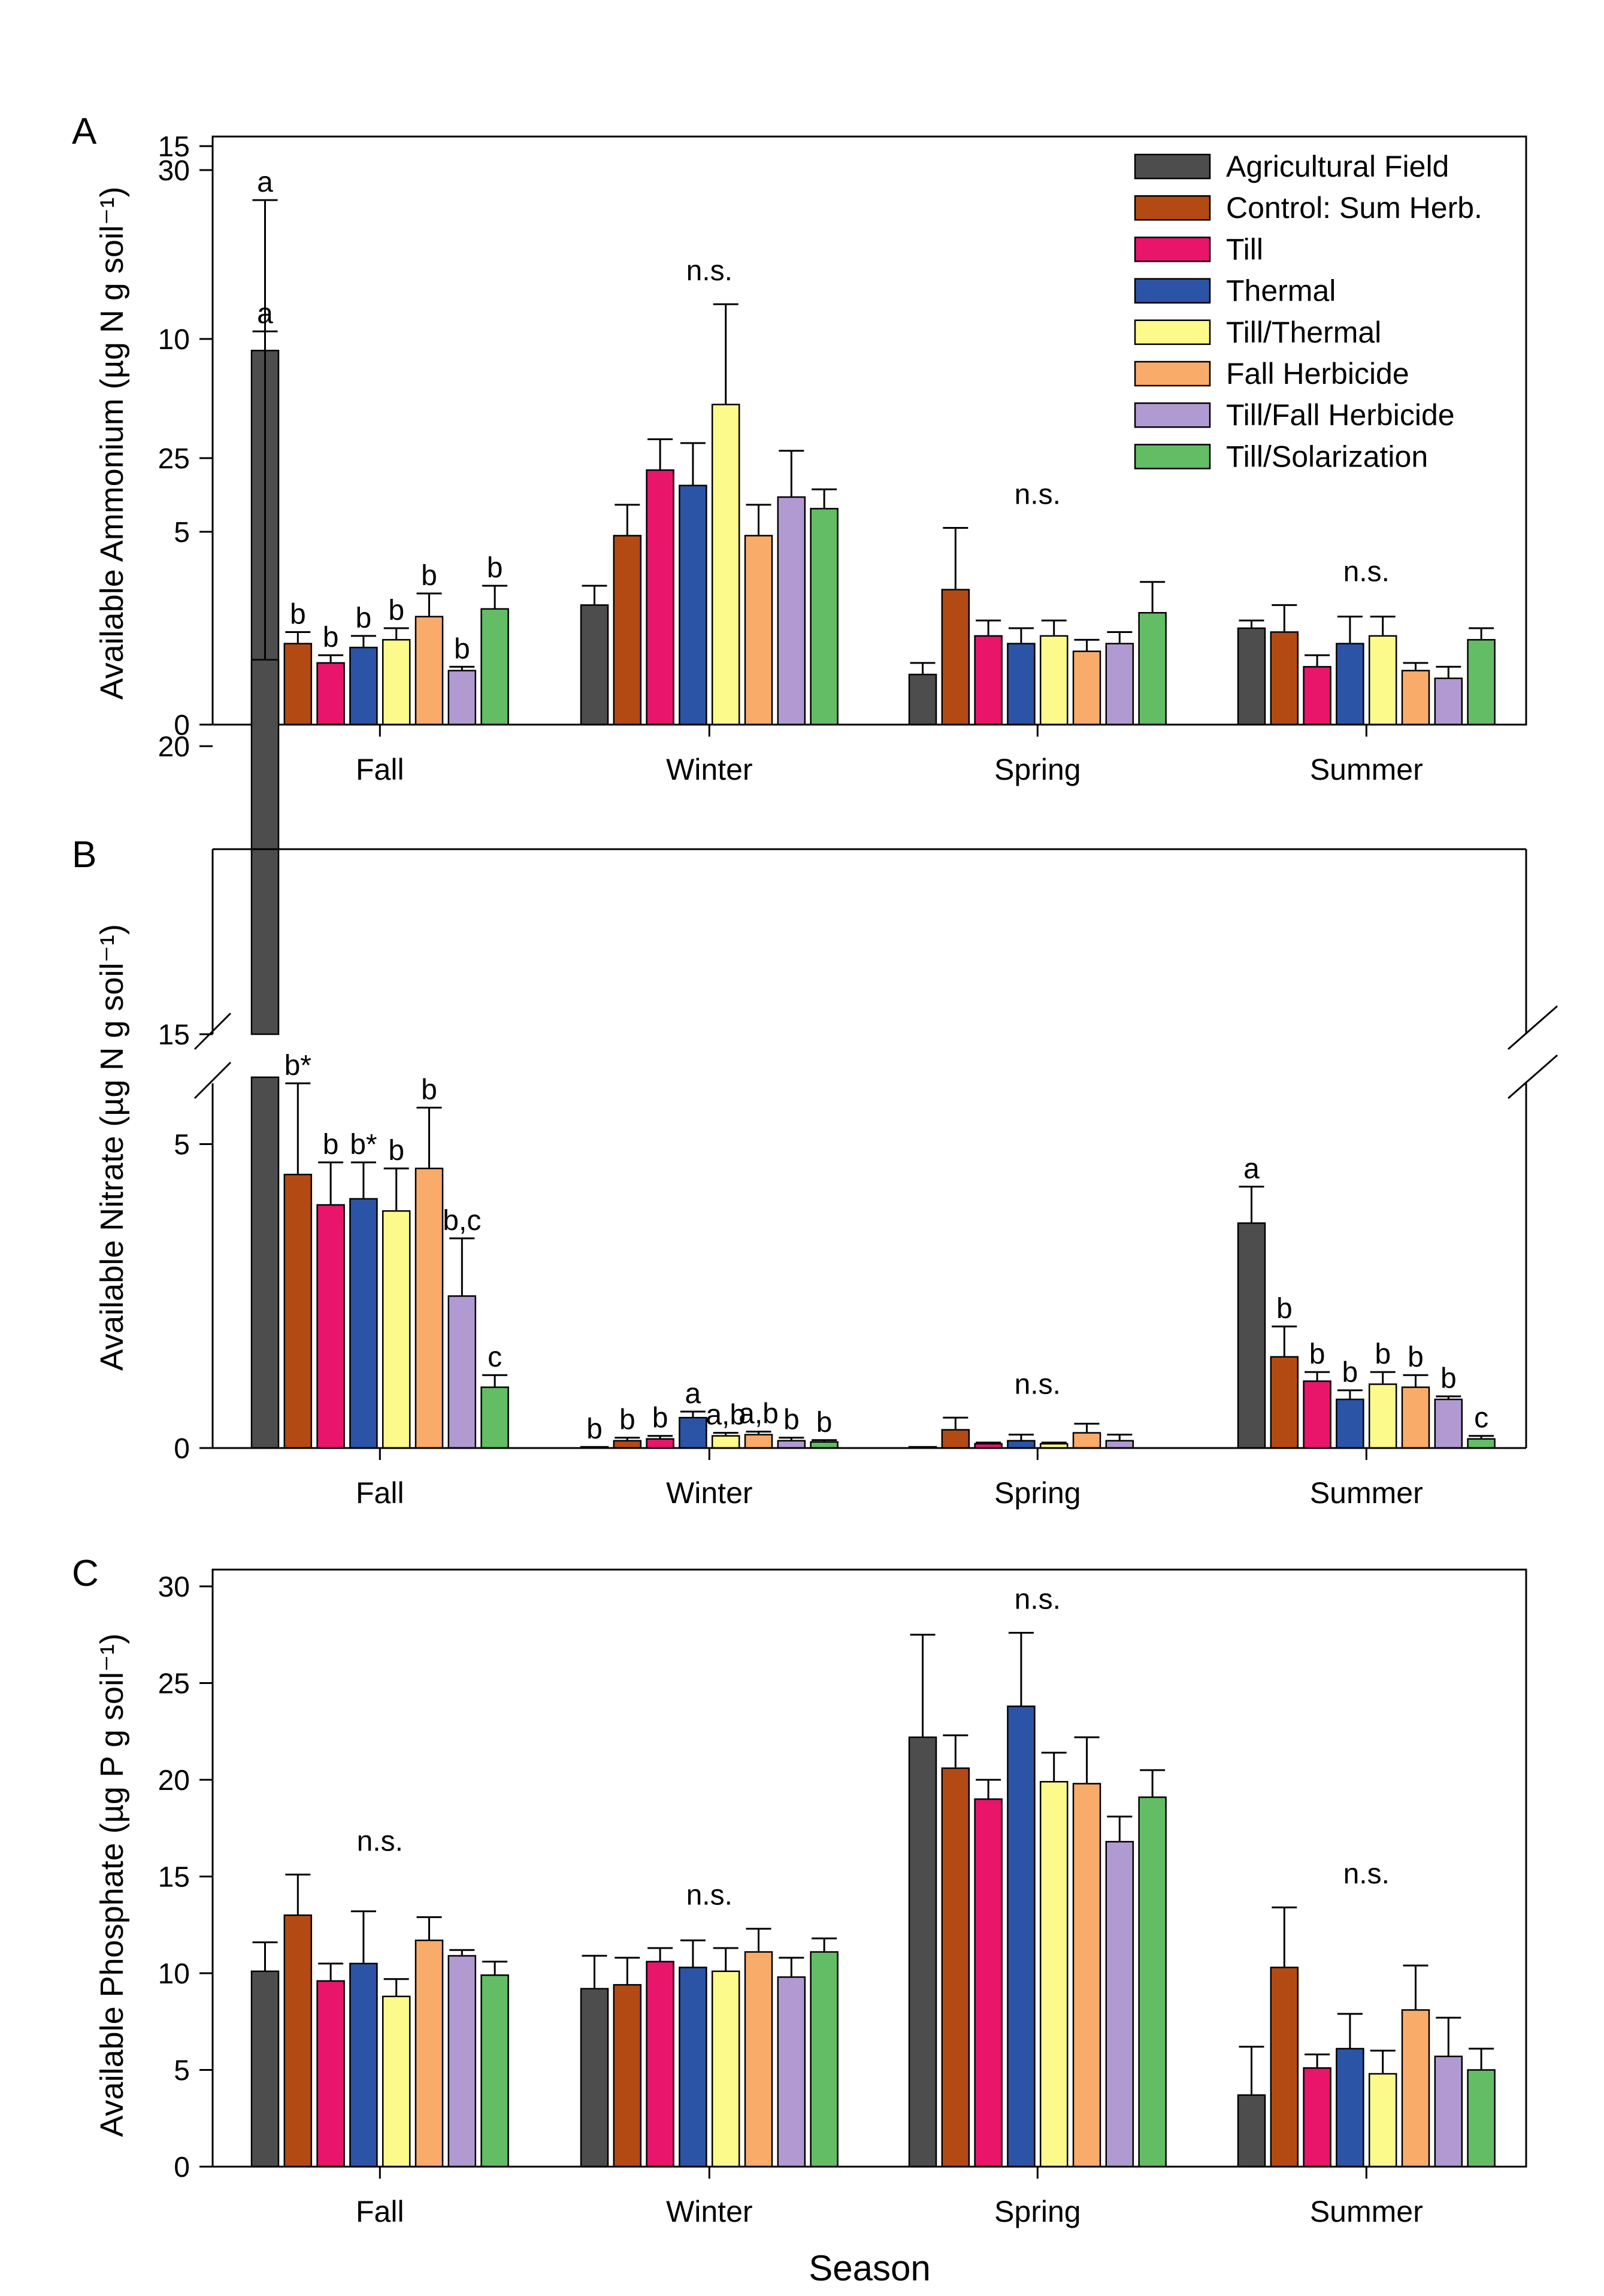 This screenshot has height=2296, width=1604. I want to click on bar-a-fall-till-thermal, so click(396, 682).